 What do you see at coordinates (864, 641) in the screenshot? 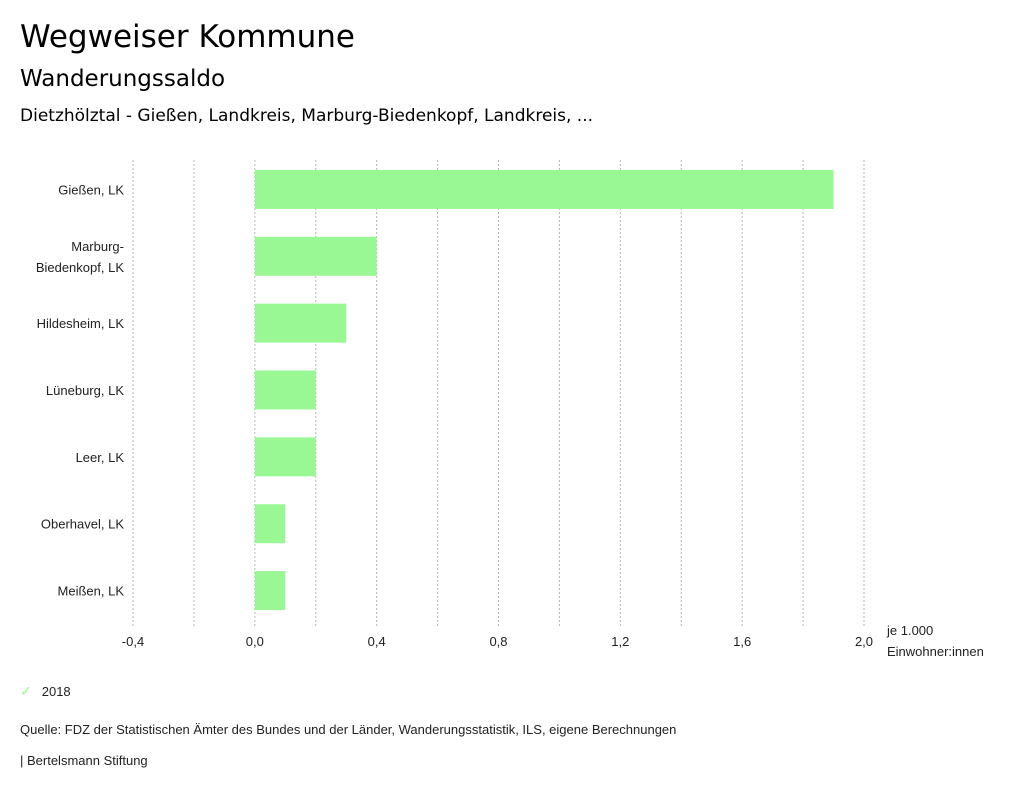
I see `x-tick-label: 2,0` at bounding box center [864, 641].